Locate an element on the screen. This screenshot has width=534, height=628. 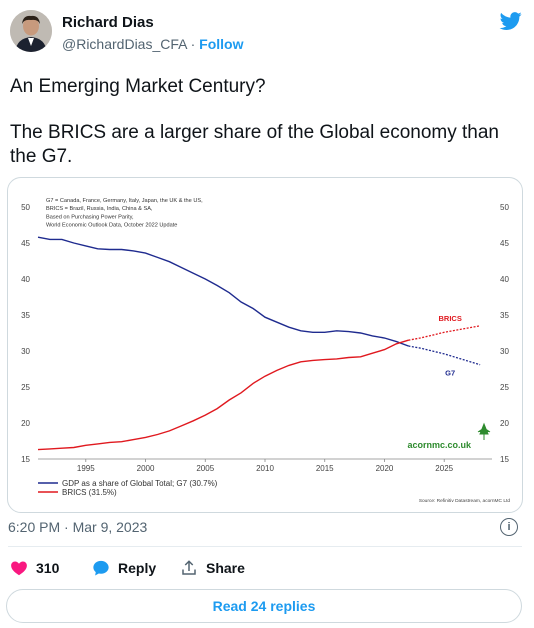
g7-series-label: G7 is located at coordinates (450, 372).